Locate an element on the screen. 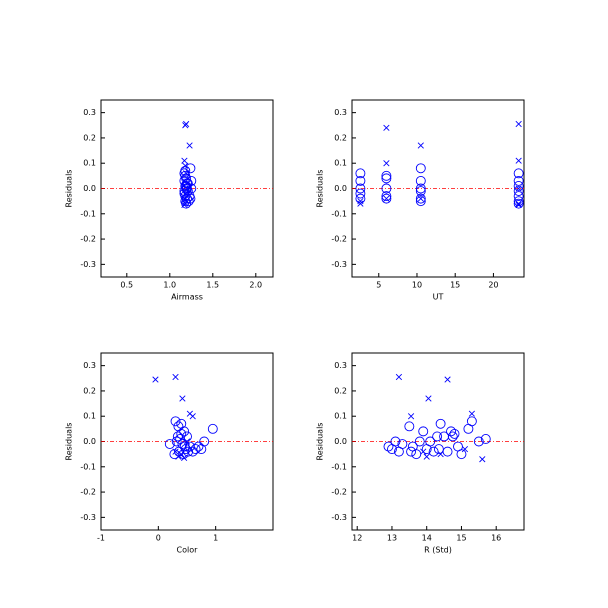 This screenshot has width=608, height=608. x-tick-label: 2.0 is located at coordinates (255, 285).